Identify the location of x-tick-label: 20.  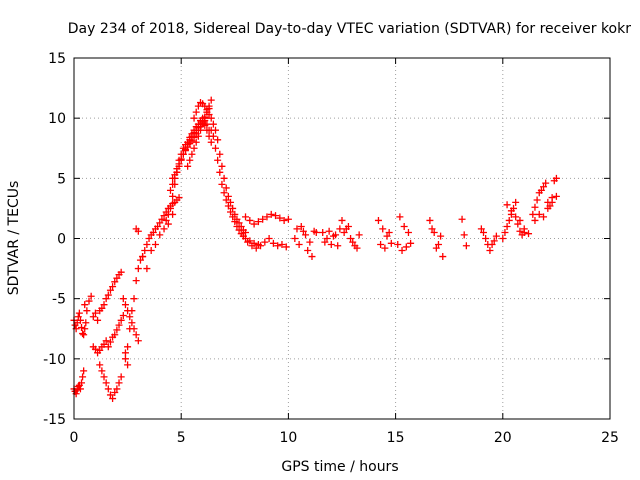
(503, 438).